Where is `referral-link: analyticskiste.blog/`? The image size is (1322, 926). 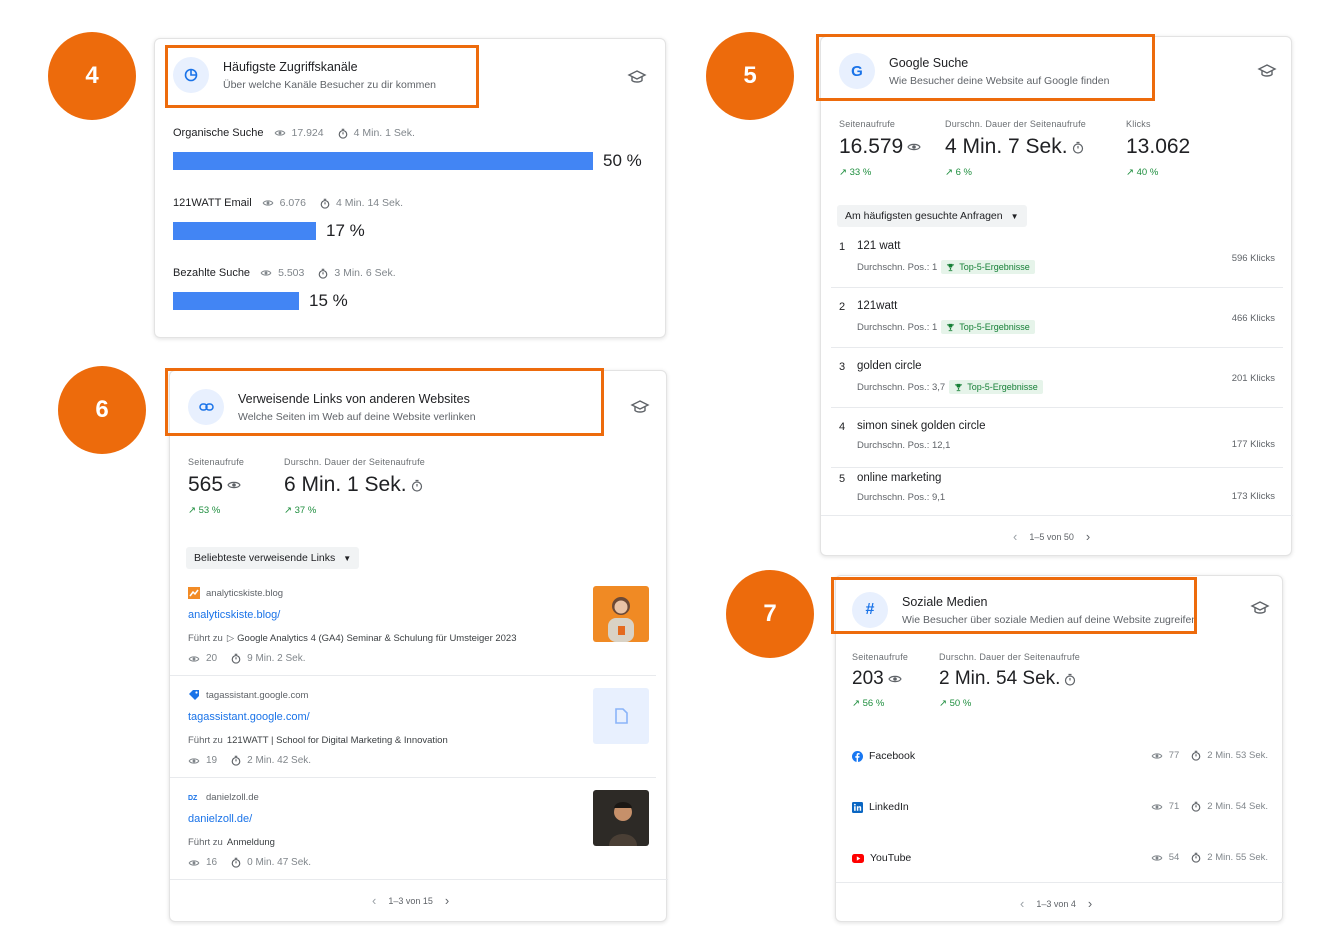
referral-link: analyticskiste.blog/ is located at coordinates (234, 615).